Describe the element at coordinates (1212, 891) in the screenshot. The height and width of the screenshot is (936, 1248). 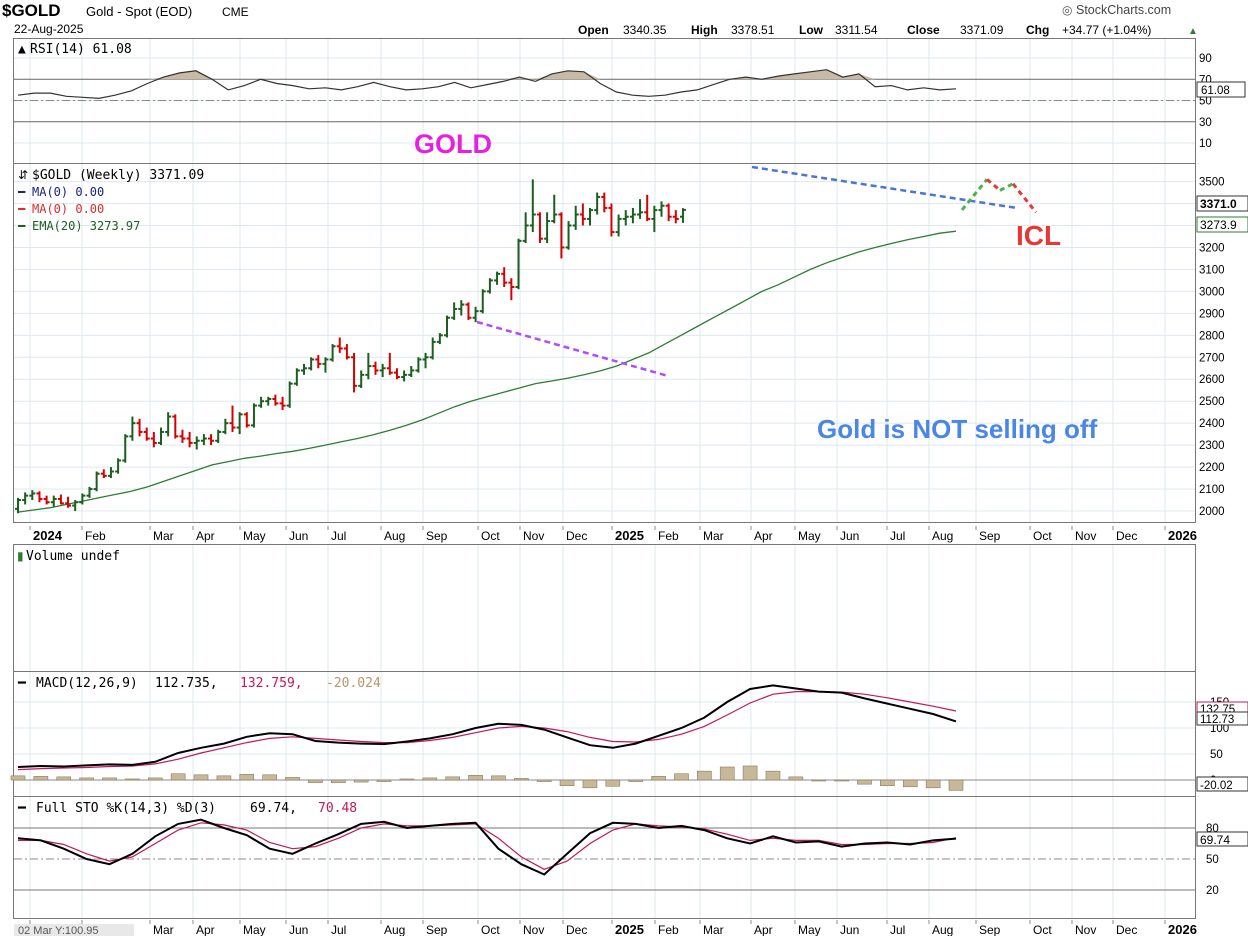
I see `sto-tick: 20` at that location.